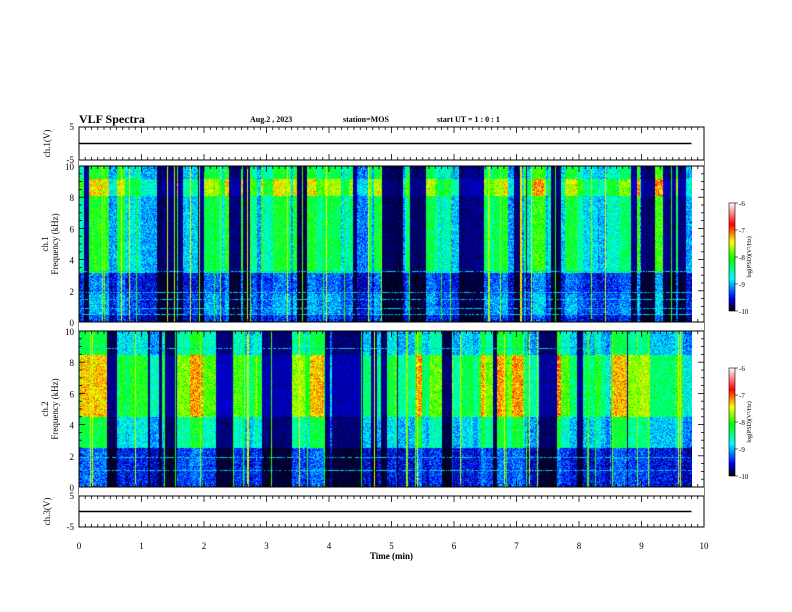 This screenshot has height=612, width=792. What do you see at coordinates (749, 256) in the screenshot?
I see `ch1-spectrogram-colorbar-label: log(PSD)(V²/Hz)` at bounding box center [749, 256].